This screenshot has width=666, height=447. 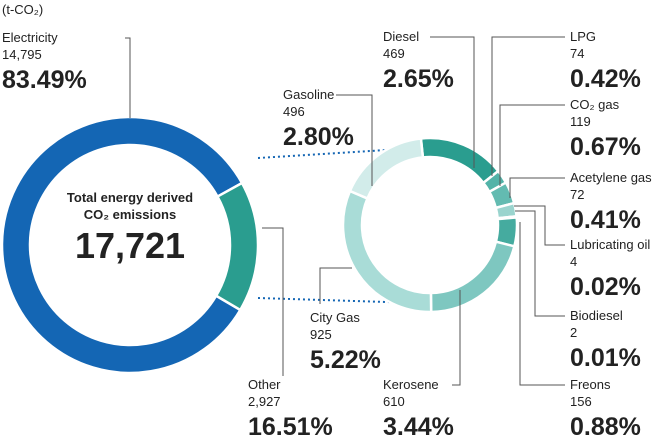 What do you see at coordinates (22, 9) in the screenshot?
I see `unit: (t-CO₂)` at bounding box center [22, 9].